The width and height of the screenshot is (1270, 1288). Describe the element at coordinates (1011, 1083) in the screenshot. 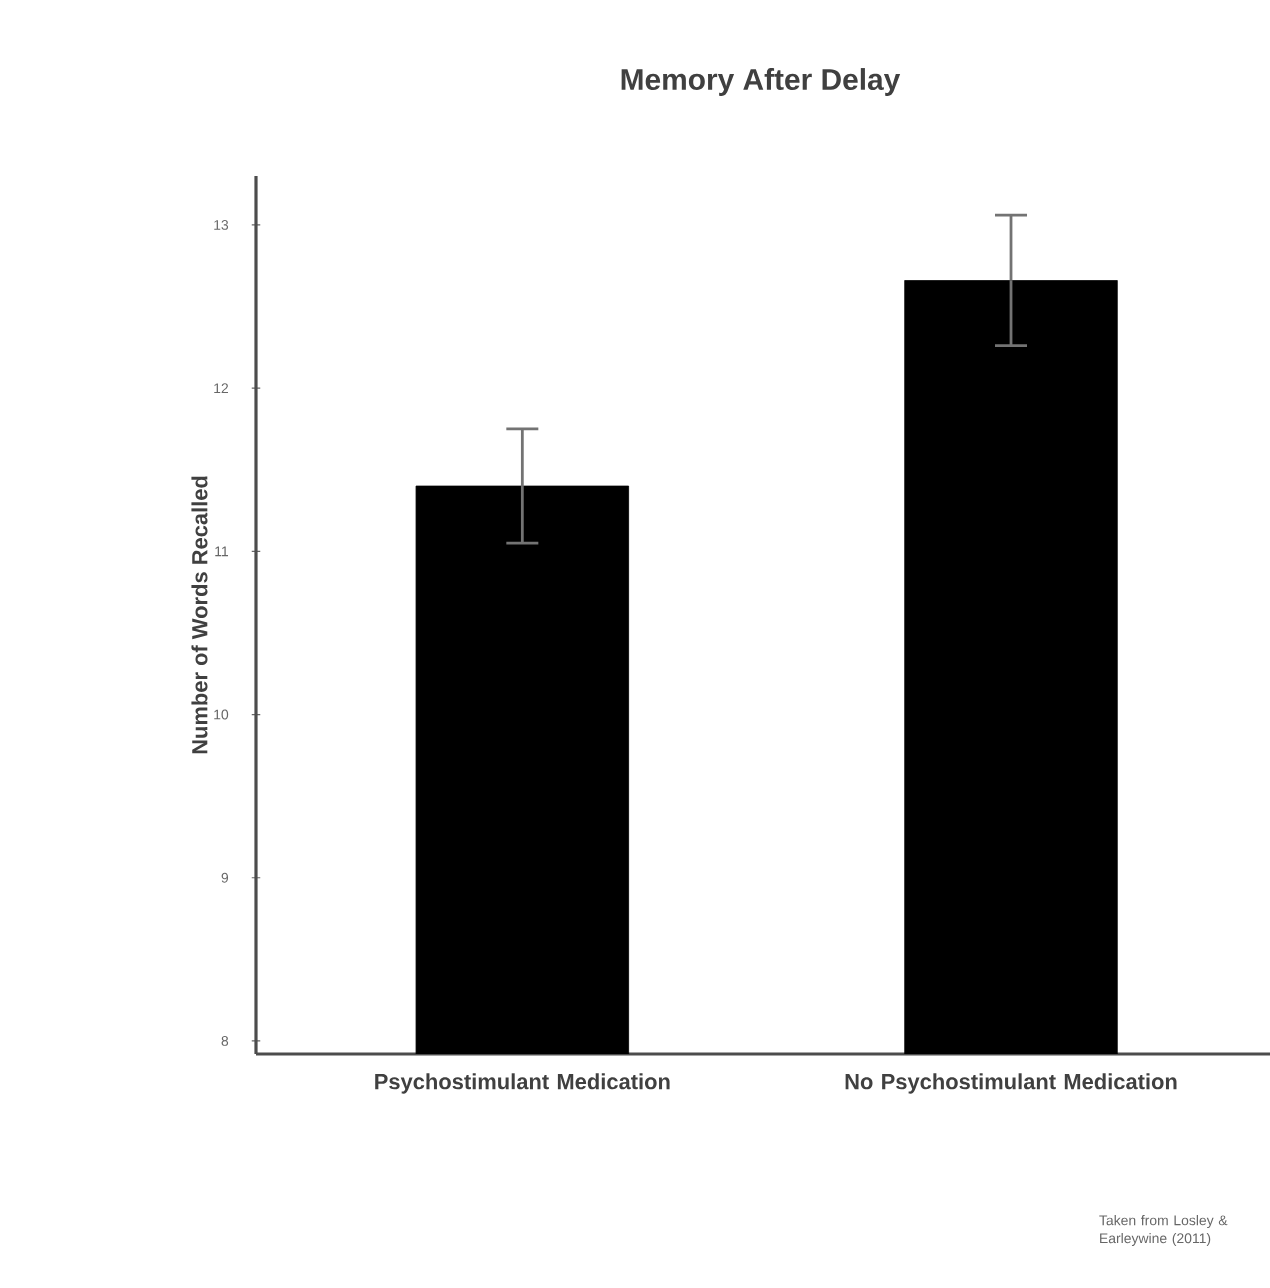

I see `x-tick-label: No Psychostimulant Medication` at that location.